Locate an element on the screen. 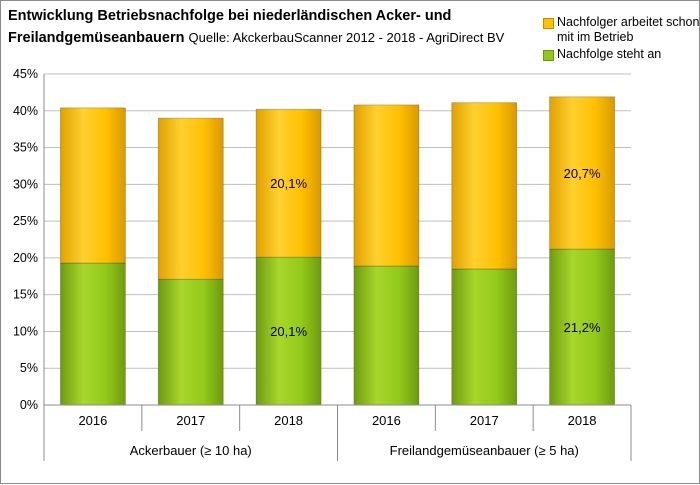 This screenshot has width=700, height=485. legend-item-nachfolger-arbeitet: Nachfolger arbeitet schon mit im Betrieb is located at coordinates (621, 30).